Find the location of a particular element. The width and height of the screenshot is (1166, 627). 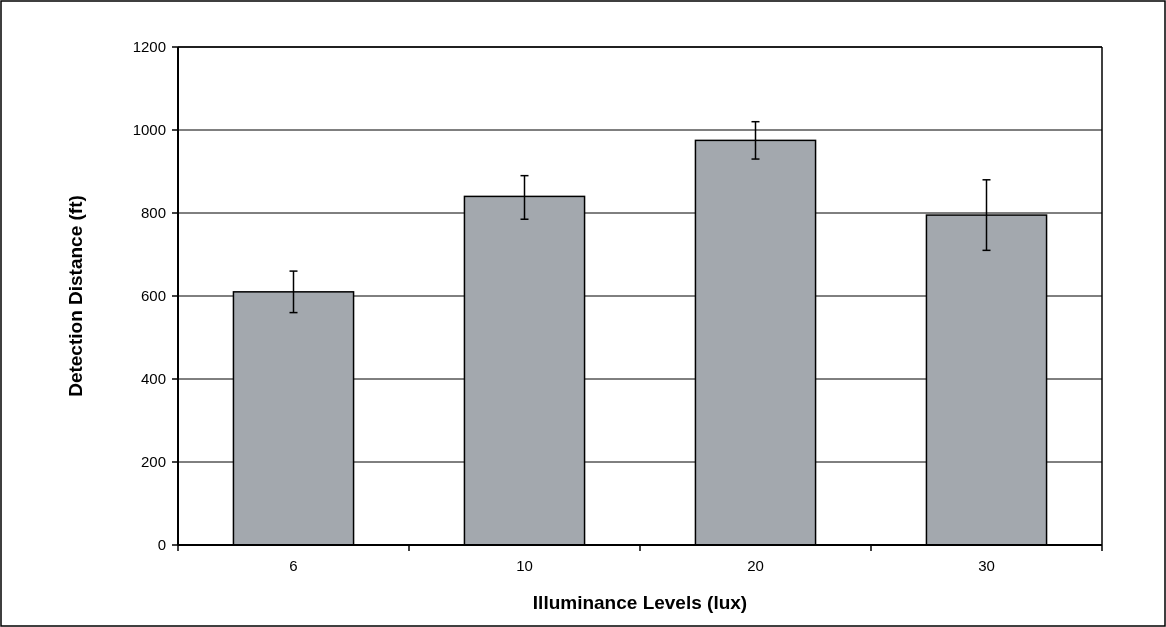

x-tick-label: 30 is located at coordinates (986, 565).